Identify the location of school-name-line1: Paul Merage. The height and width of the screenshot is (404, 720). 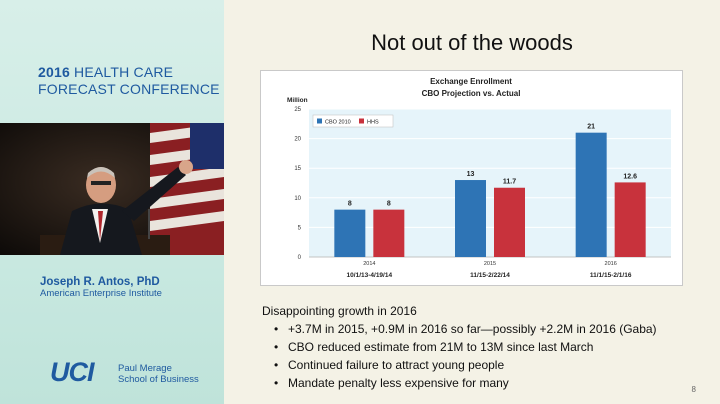
(145, 368).